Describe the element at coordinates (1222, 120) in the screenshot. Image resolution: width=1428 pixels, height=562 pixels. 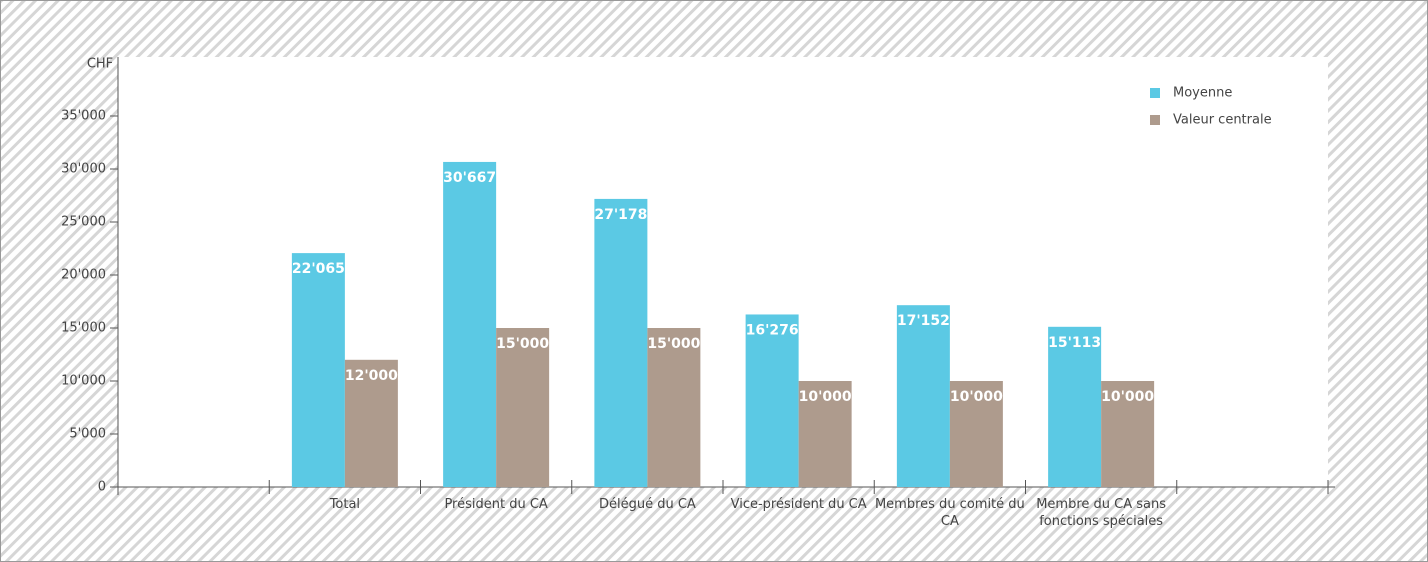
I see `legend-label: Valeur centrale` at that location.